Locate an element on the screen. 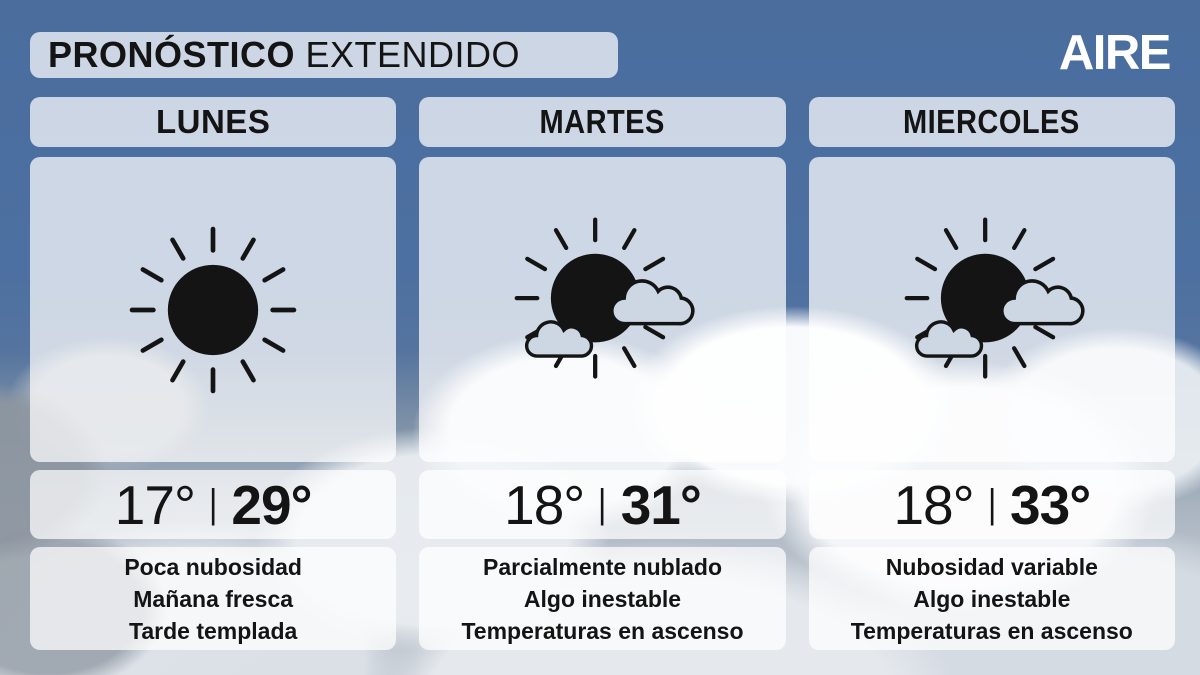  description-line: Nubosidad variable is located at coordinates (991, 566).